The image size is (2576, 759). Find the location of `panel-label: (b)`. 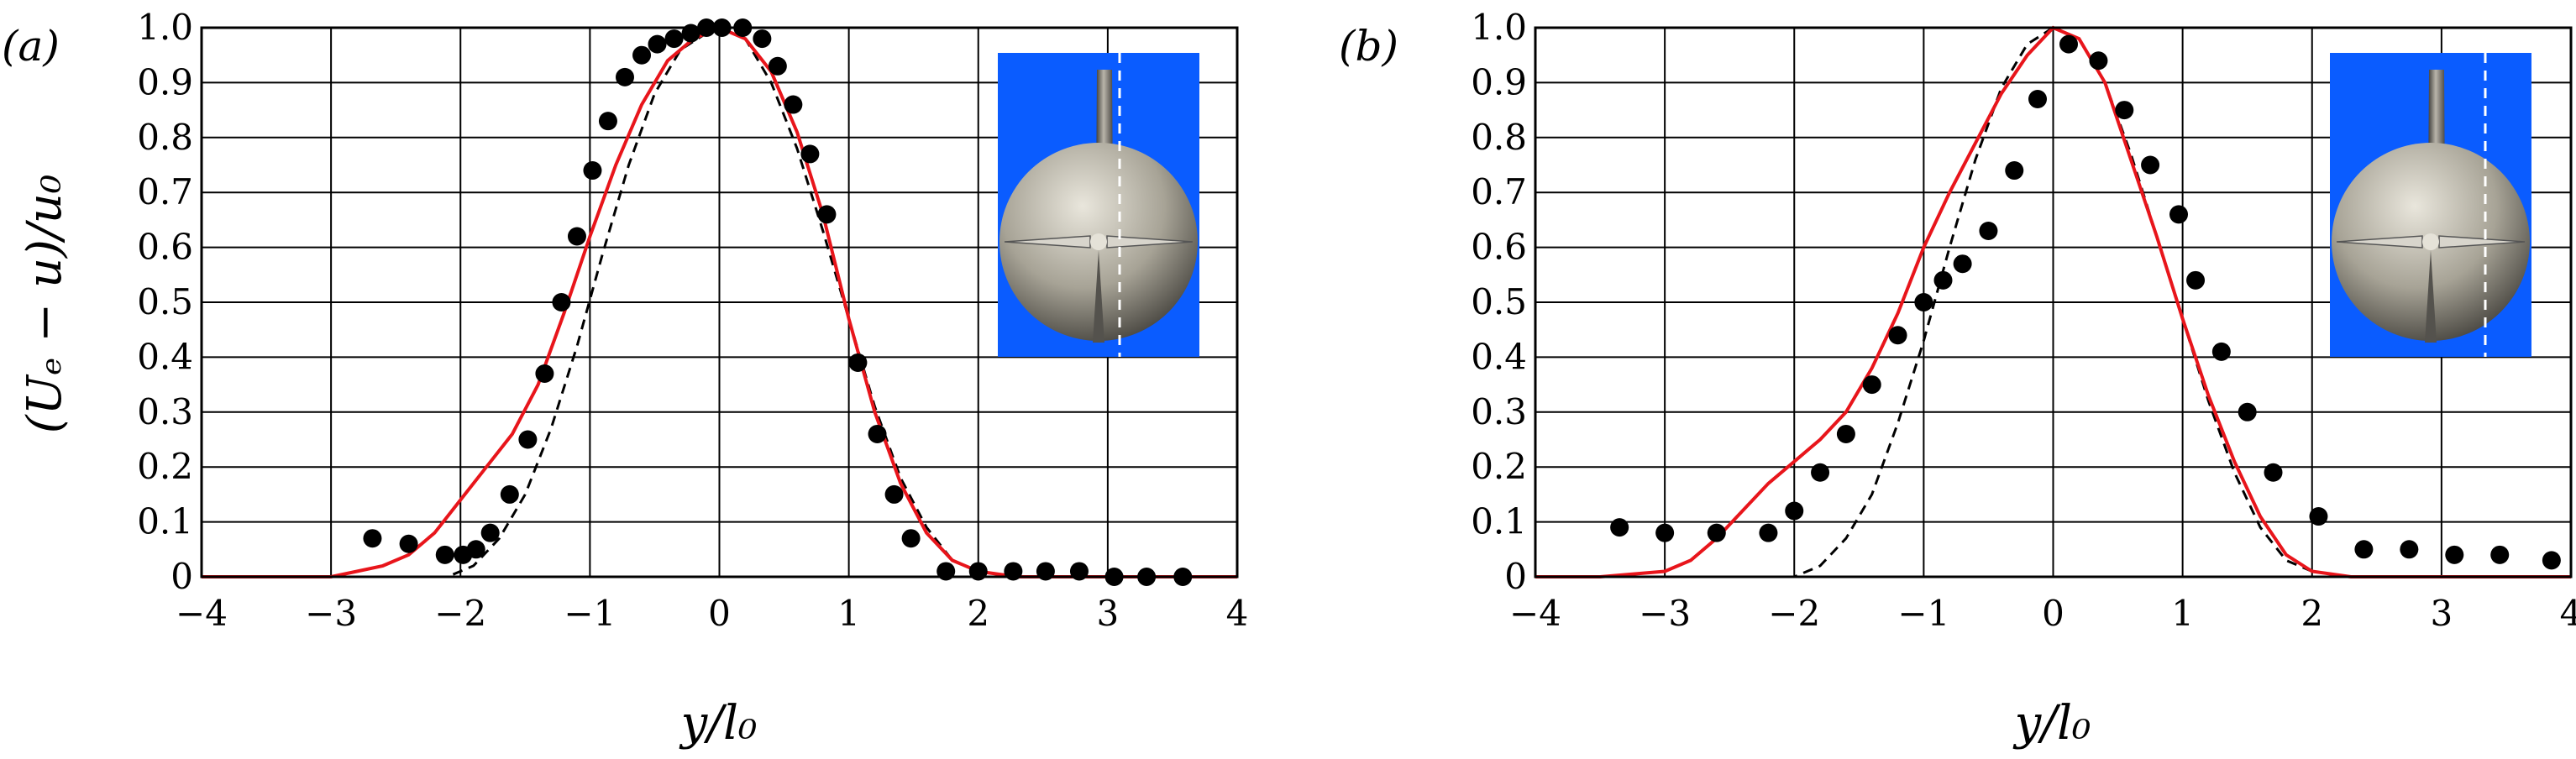

panel-label: (b) is located at coordinates (1368, 46).